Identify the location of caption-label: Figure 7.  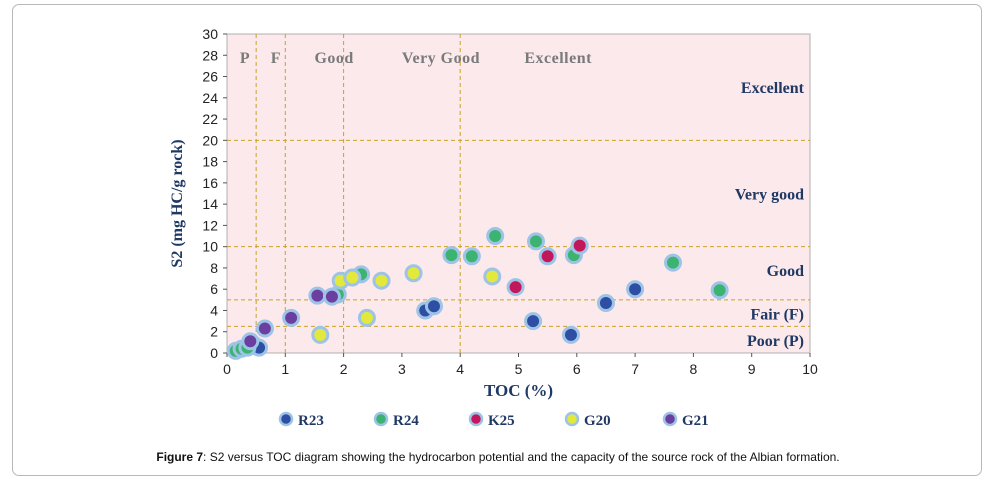
(180, 457).